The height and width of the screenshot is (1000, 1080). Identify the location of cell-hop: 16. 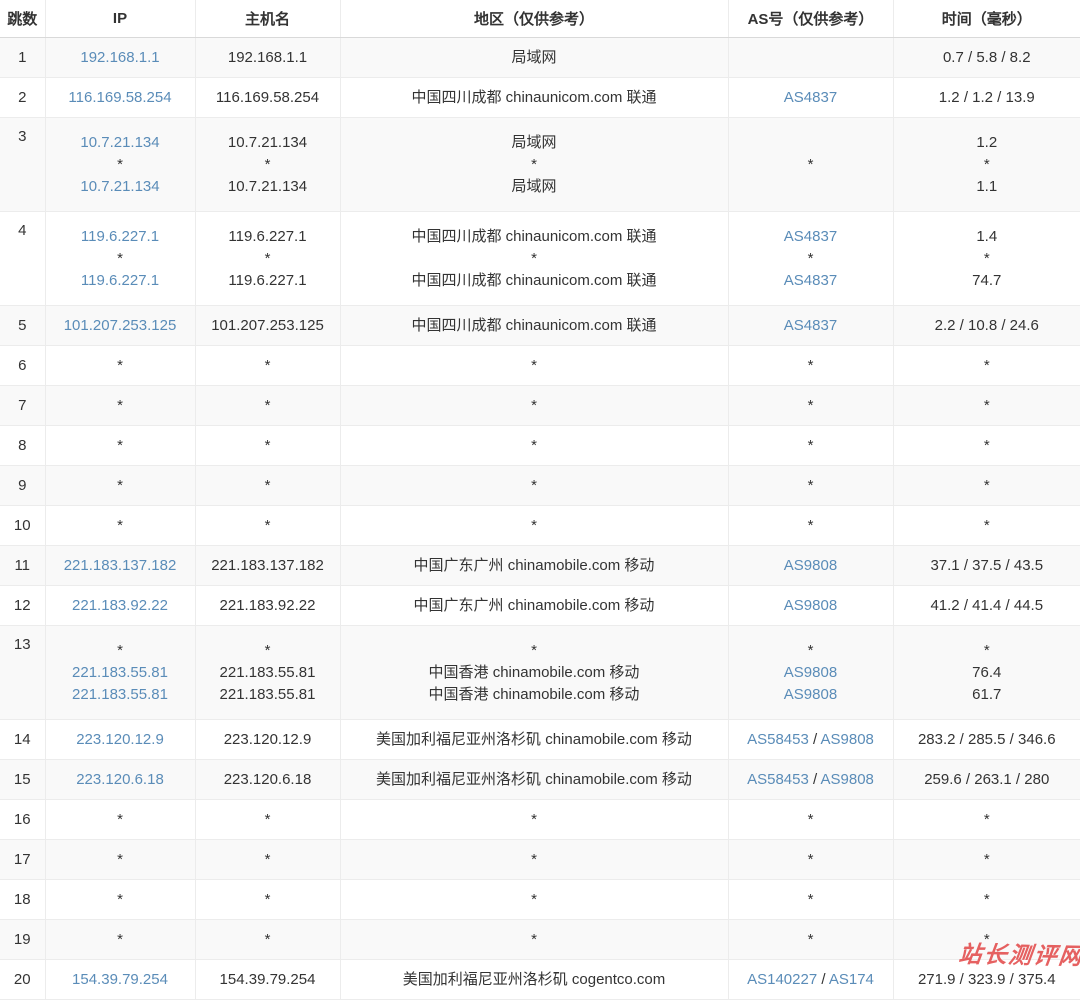
(23, 819).